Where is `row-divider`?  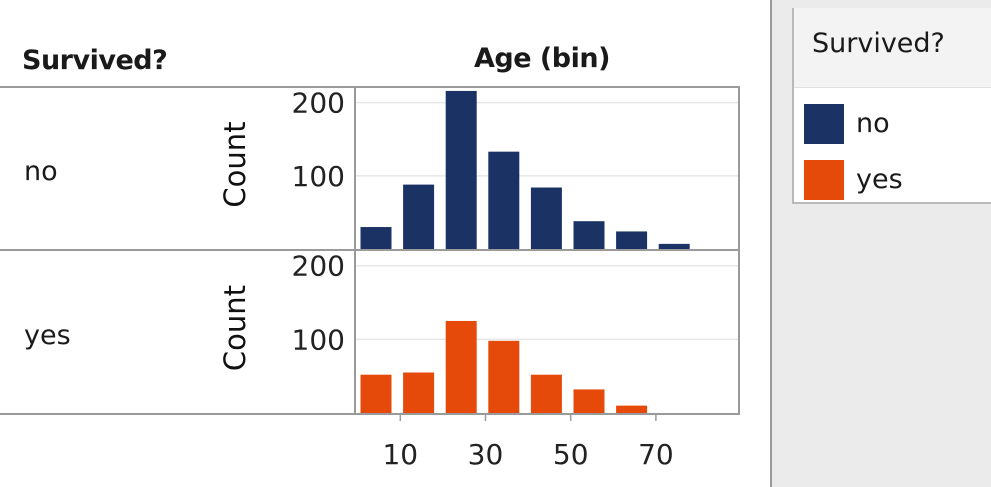
row-divider is located at coordinates (370, 250).